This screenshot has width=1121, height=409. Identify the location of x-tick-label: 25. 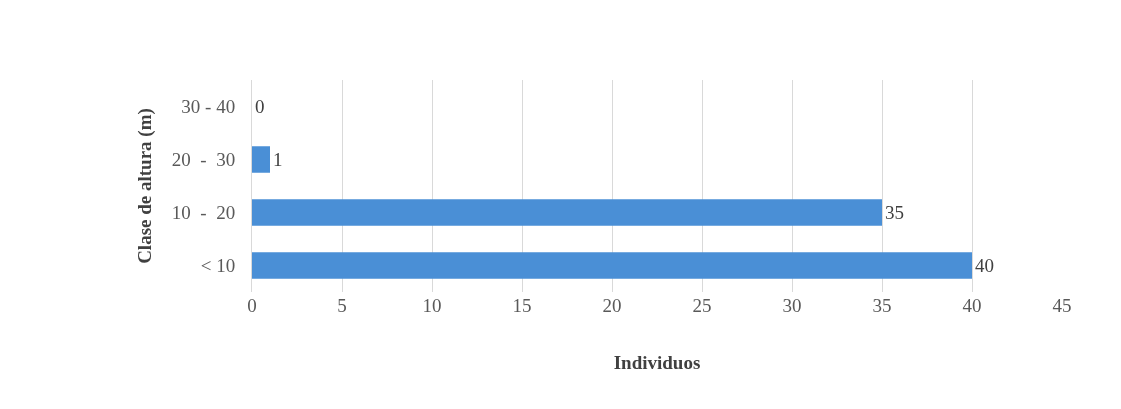
(702, 305).